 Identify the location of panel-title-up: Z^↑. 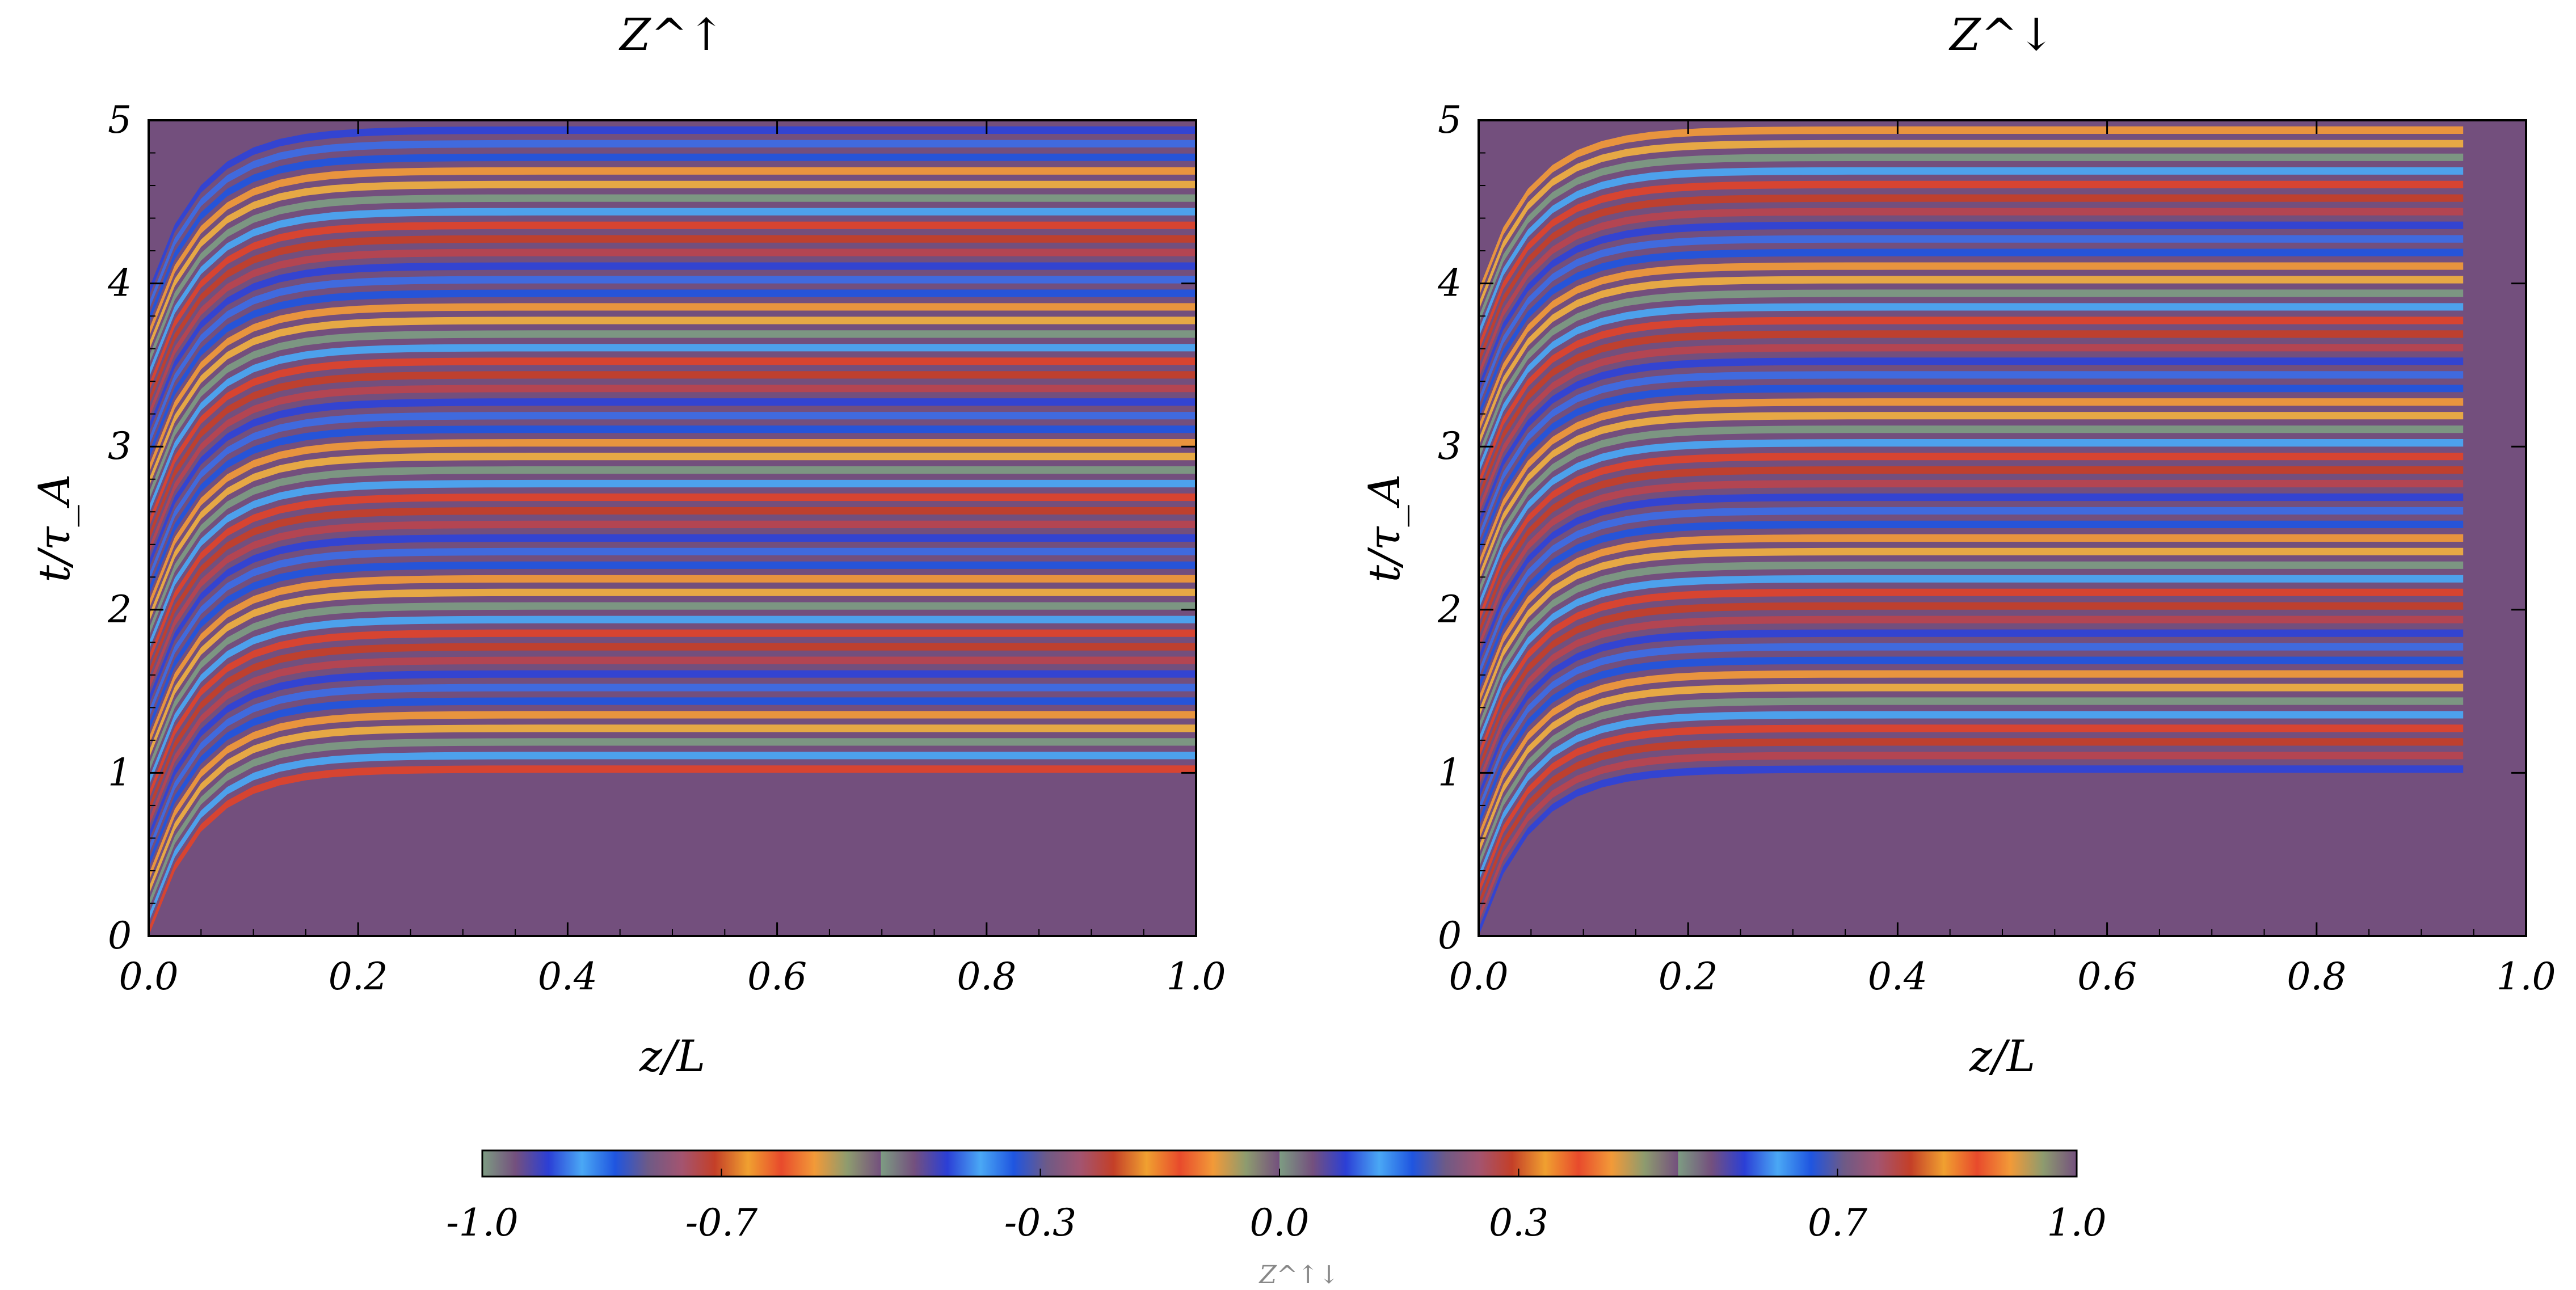
(671, 35).